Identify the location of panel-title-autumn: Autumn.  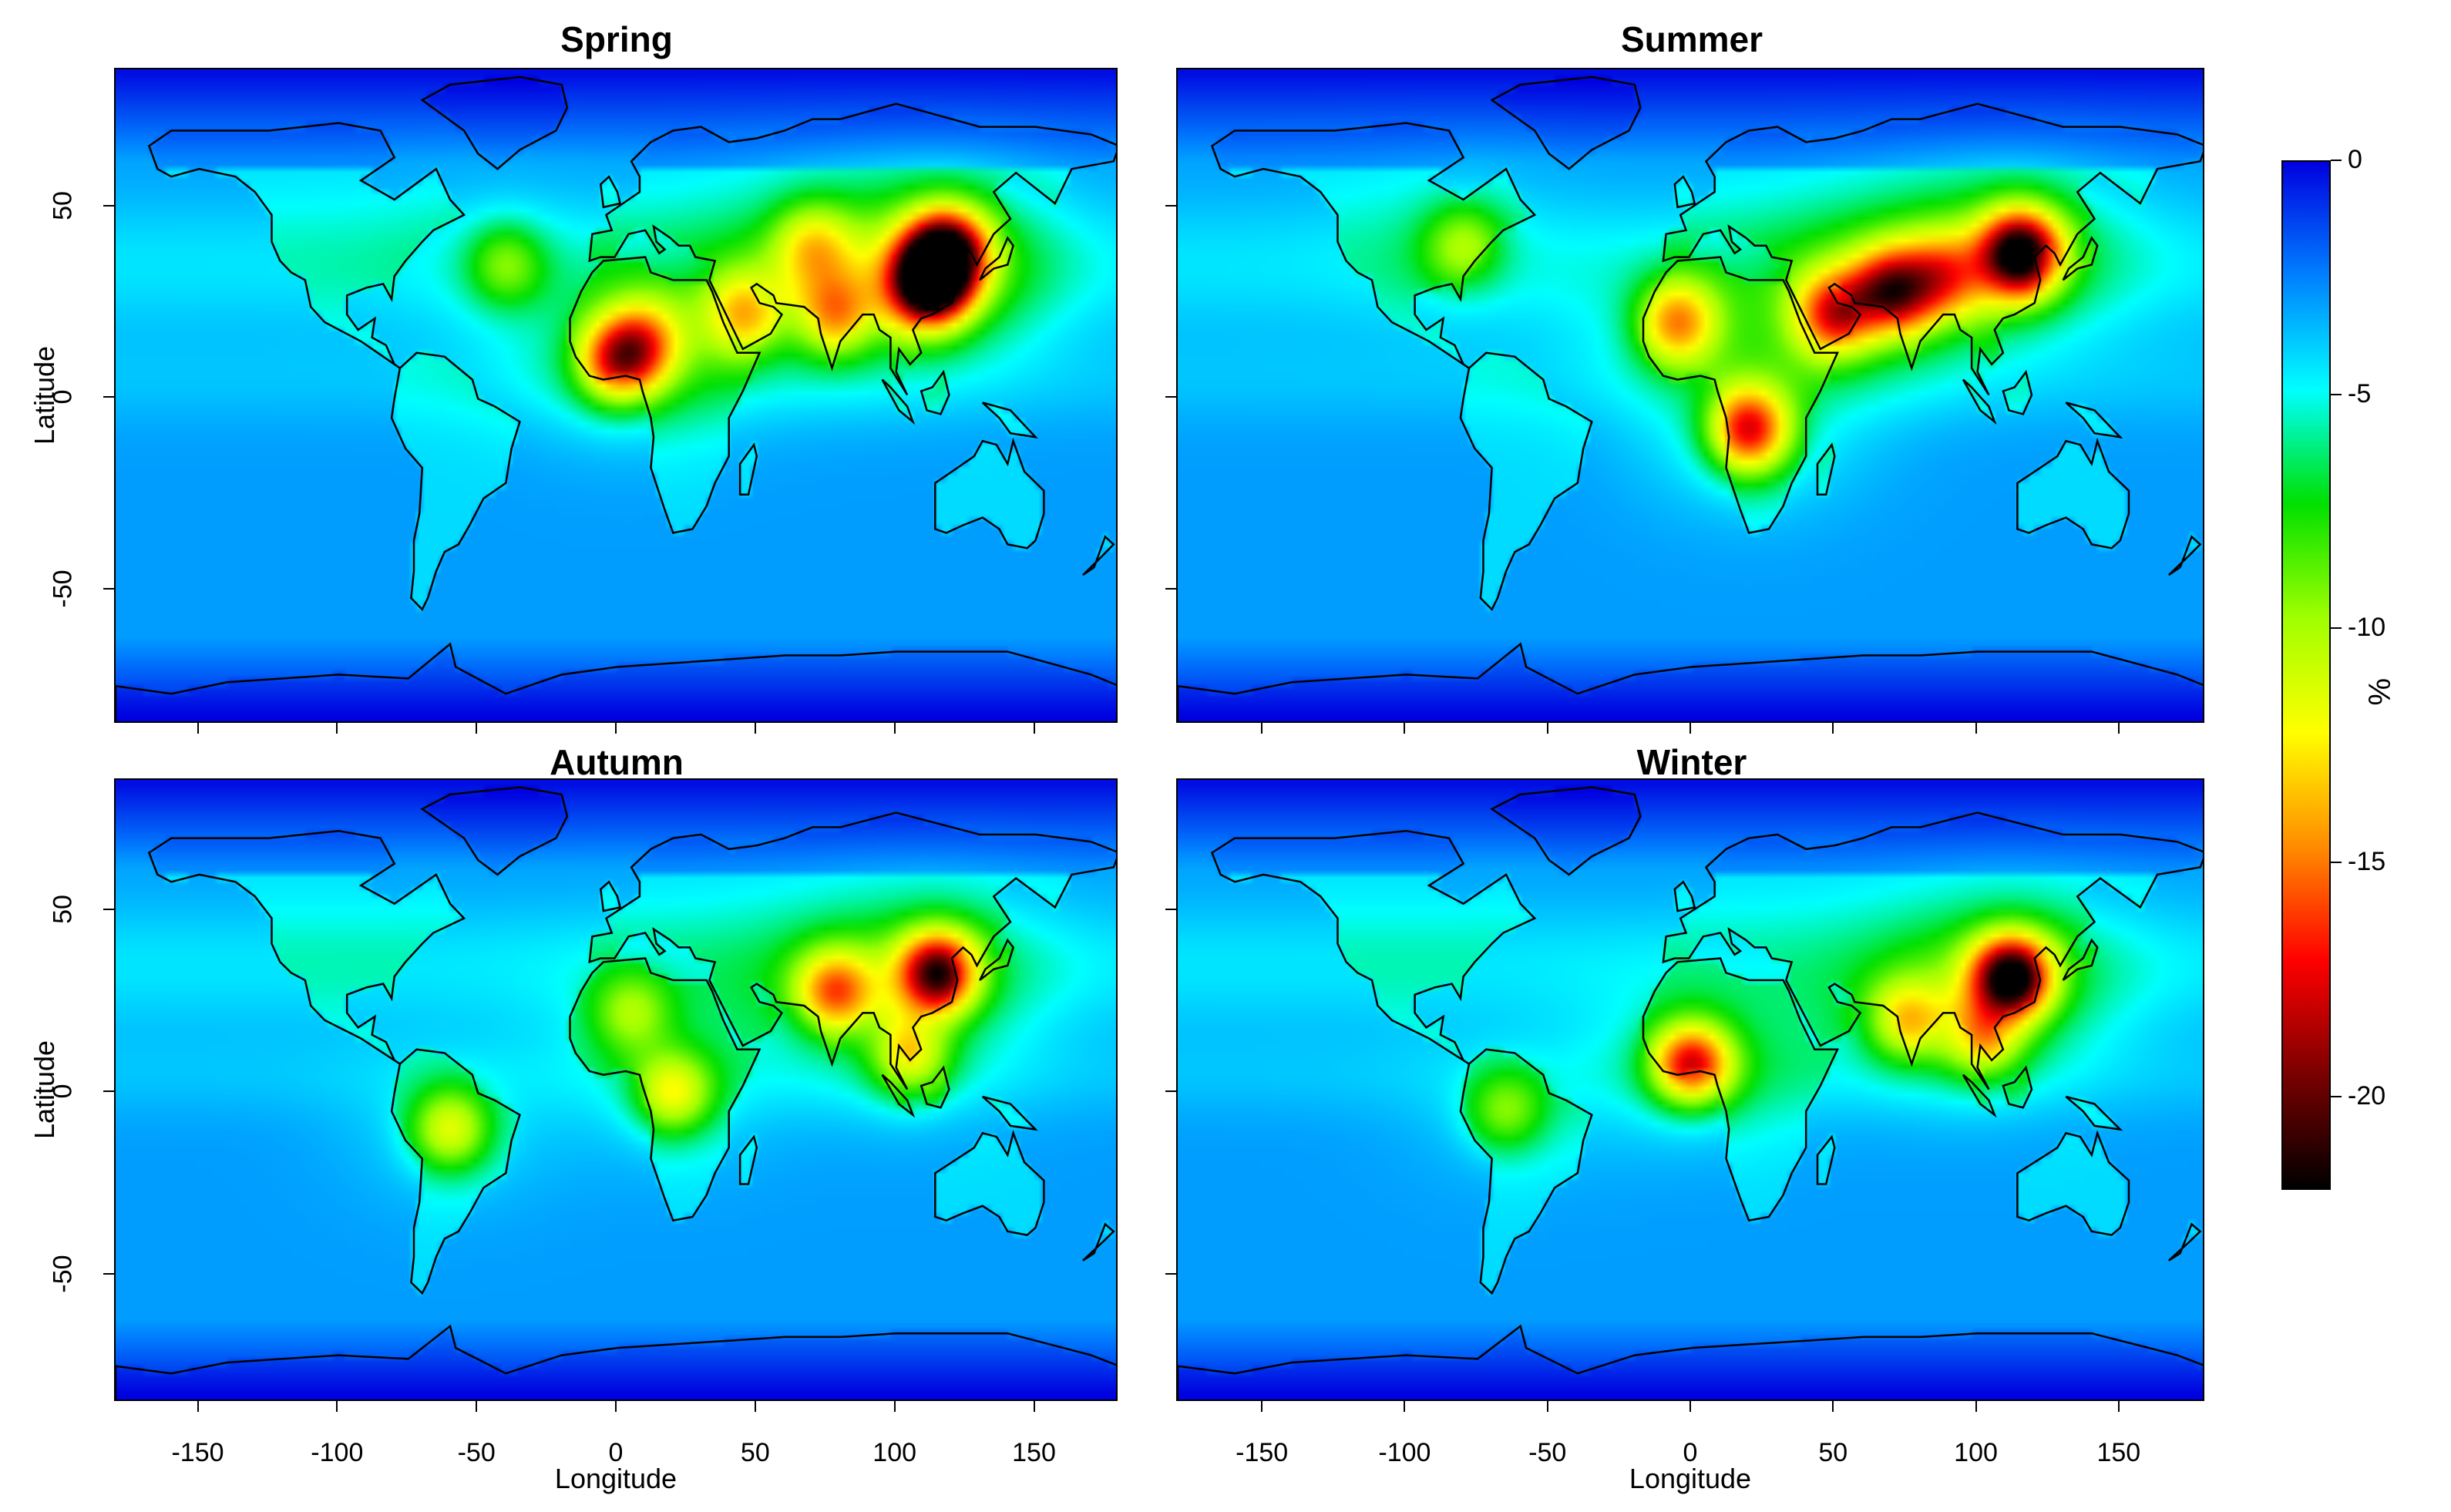
(617, 762).